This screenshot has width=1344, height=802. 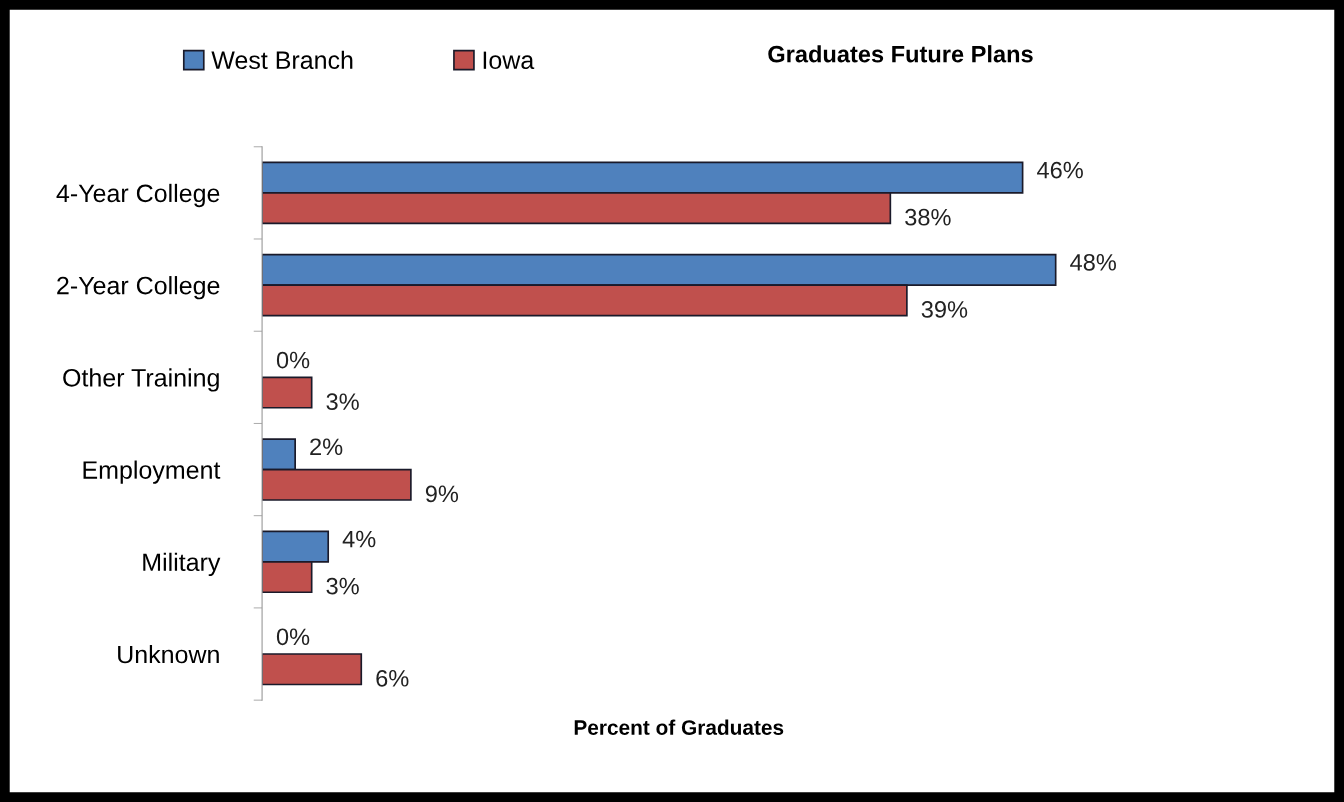 What do you see at coordinates (442, 494) in the screenshot?
I see `data-label: 9%` at bounding box center [442, 494].